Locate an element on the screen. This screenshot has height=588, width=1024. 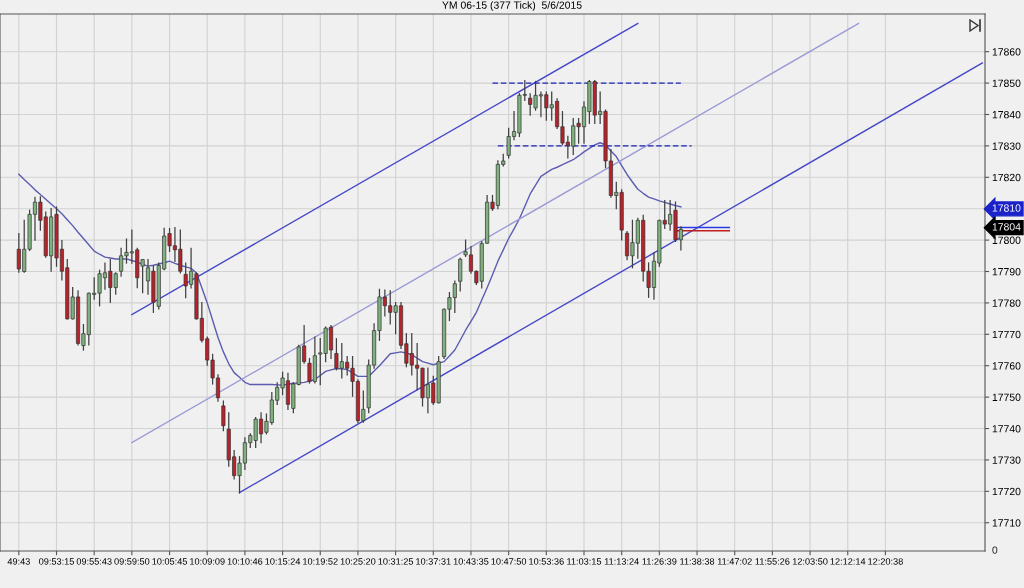
y-tick-label: 17730 is located at coordinates (1006, 460).